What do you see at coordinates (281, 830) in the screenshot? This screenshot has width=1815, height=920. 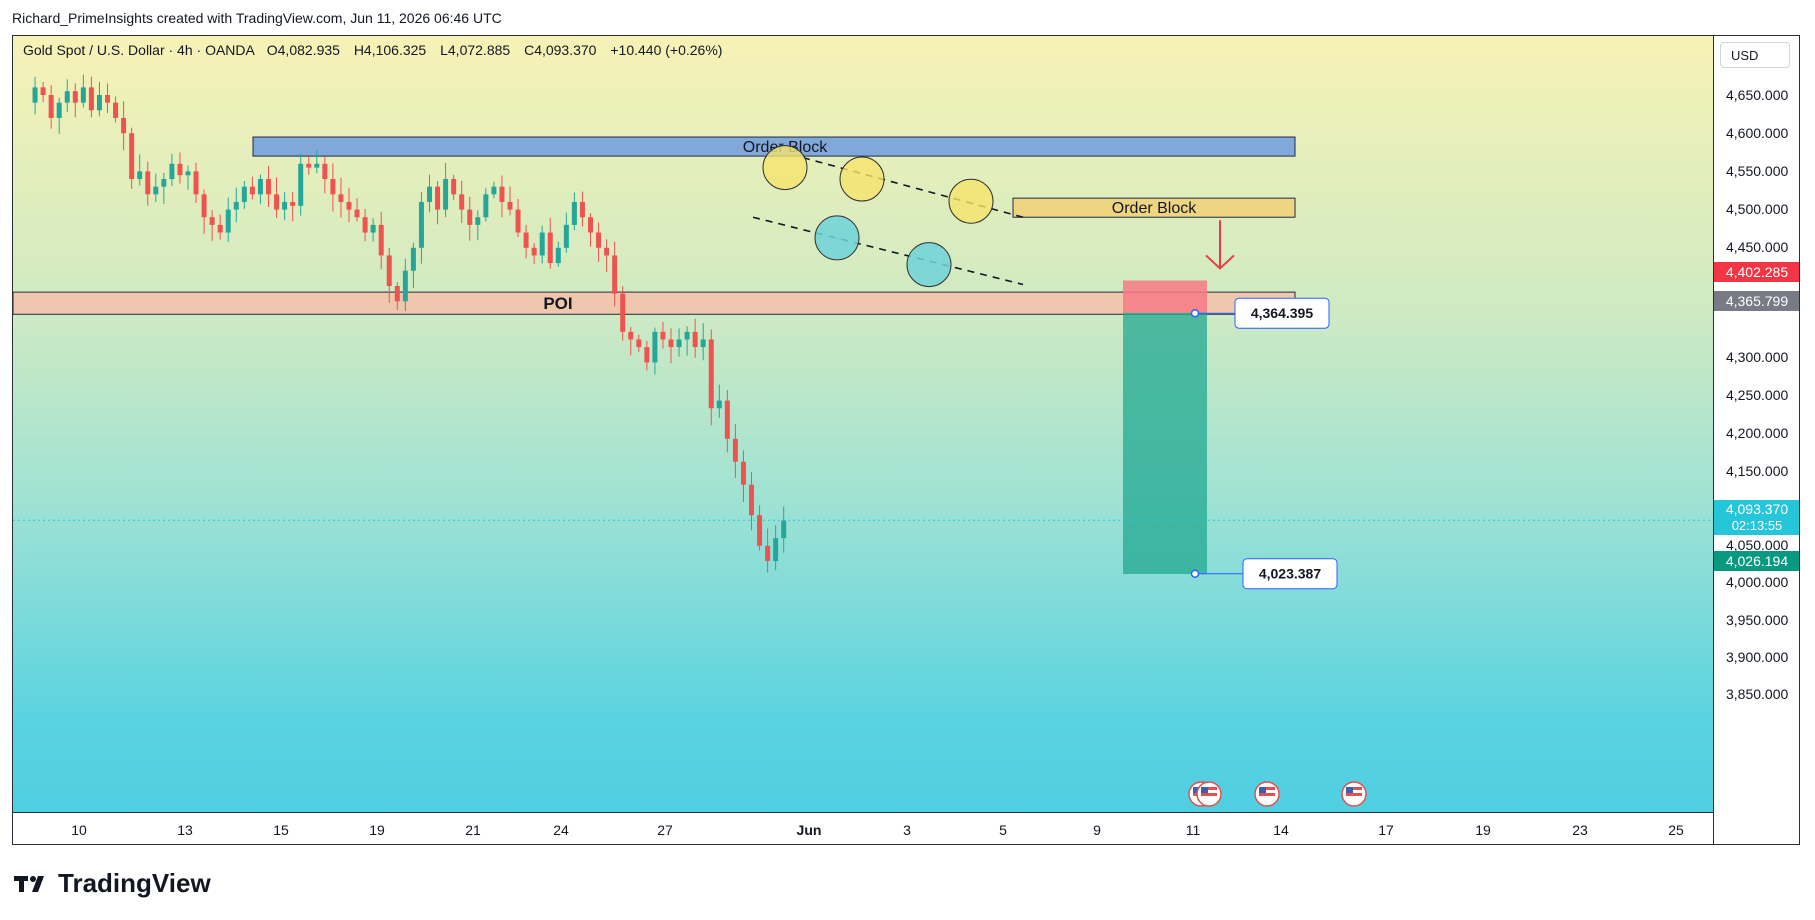 I see `time-tick: 15` at bounding box center [281, 830].